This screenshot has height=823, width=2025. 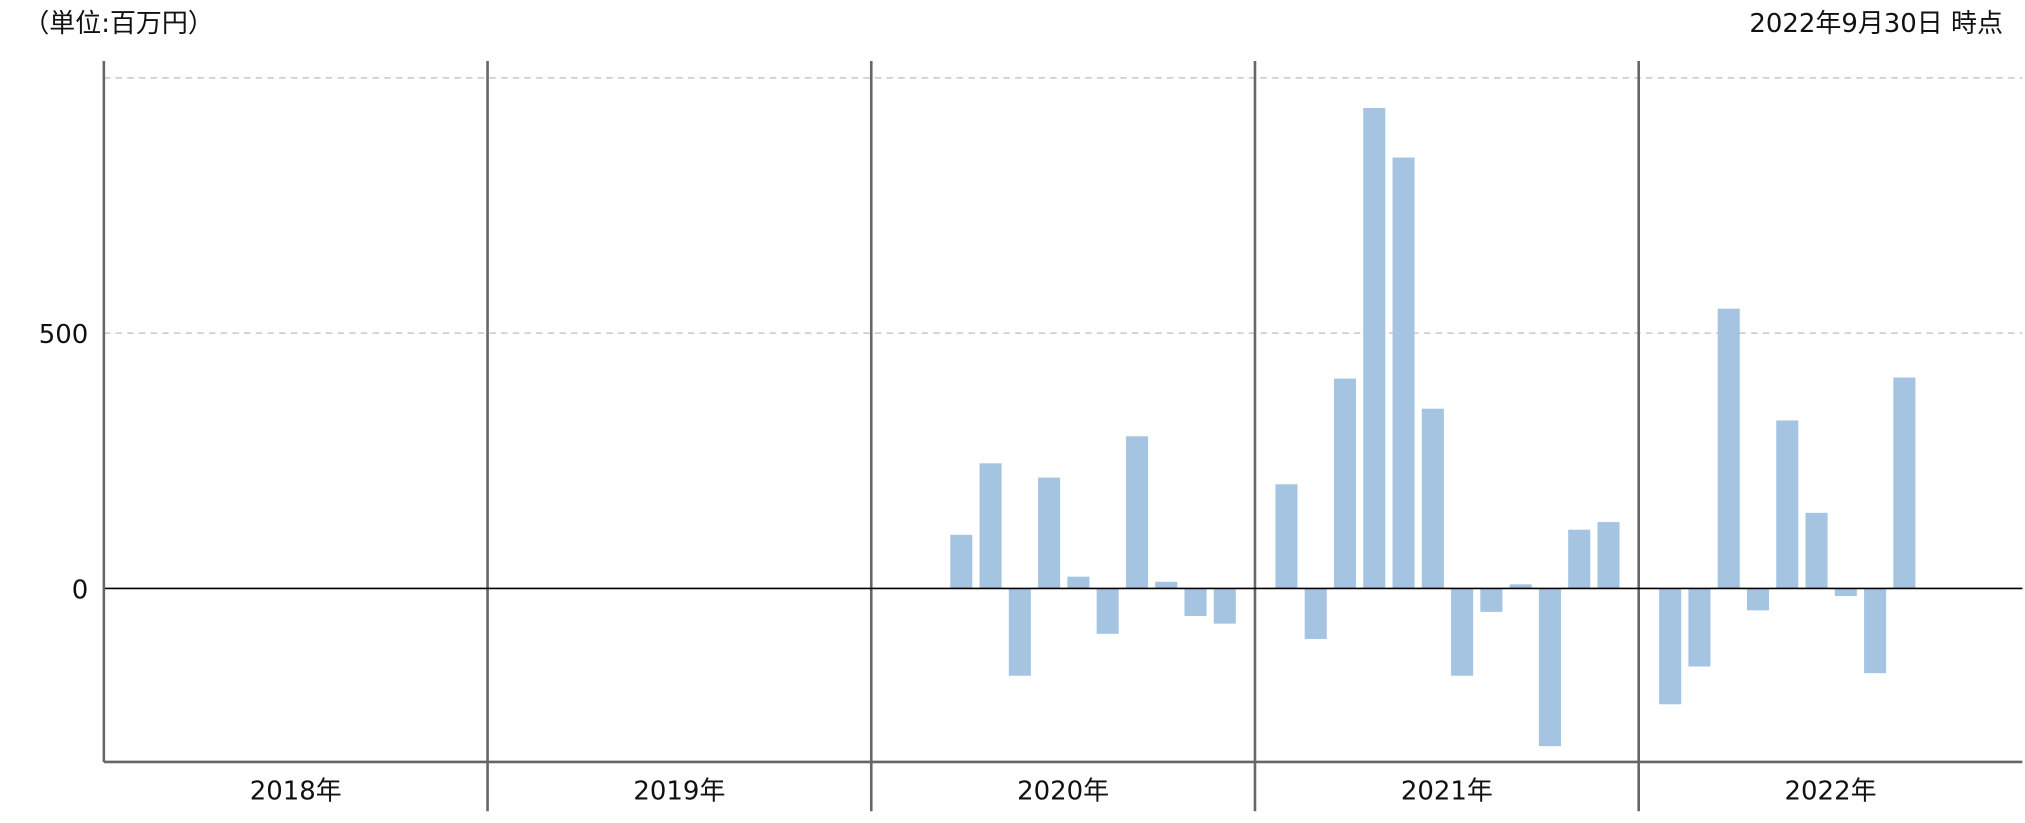 I want to click on x-tick-label: 2019年, so click(x=679, y=791).